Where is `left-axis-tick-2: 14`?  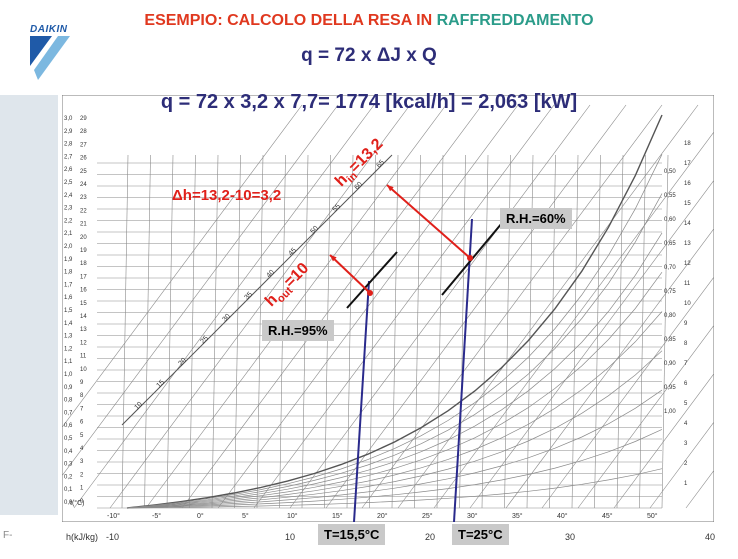
left-axis-tick-2: 14 is located at coordinates (83, 317).